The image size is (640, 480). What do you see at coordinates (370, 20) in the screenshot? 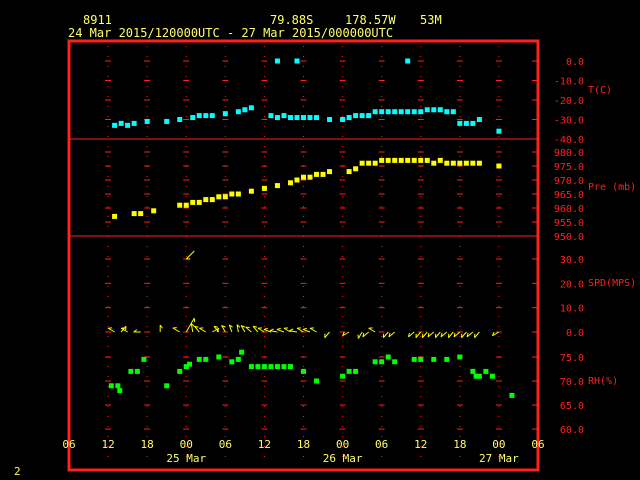
I see `station-lon: 178.57W` at bounding box center [370, 20].